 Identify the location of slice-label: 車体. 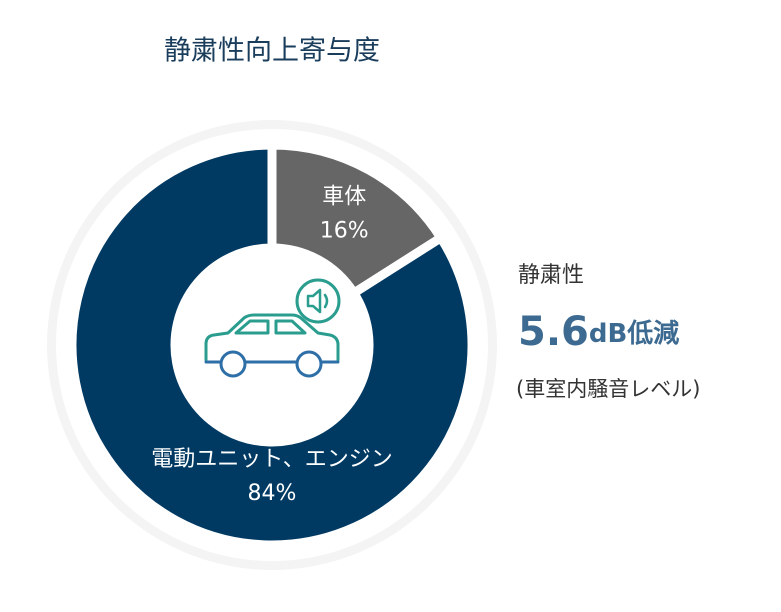
(344, 197).